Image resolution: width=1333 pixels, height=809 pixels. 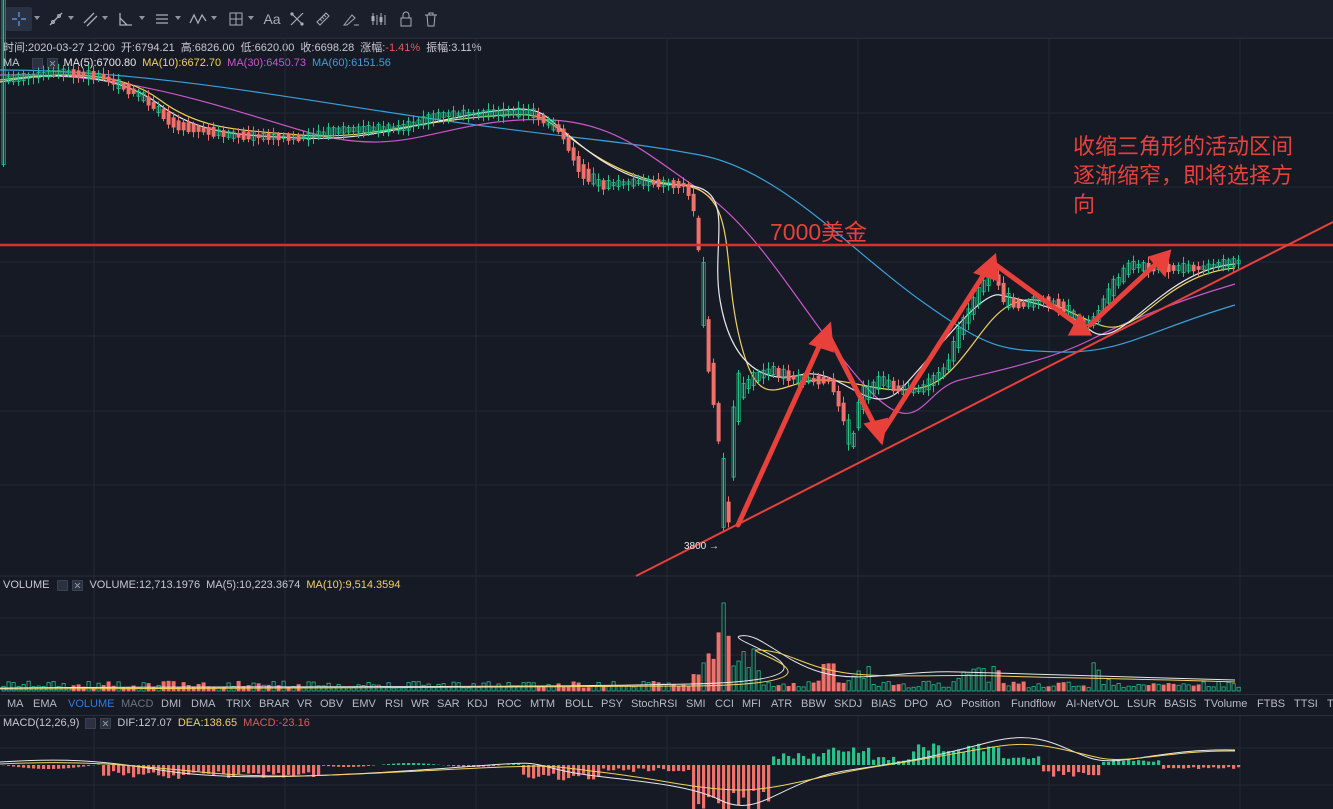 What do you see at coordinates (305, 704) in the screenshot?
I see `tab-vr: VR` at bounding box center [305, 704].